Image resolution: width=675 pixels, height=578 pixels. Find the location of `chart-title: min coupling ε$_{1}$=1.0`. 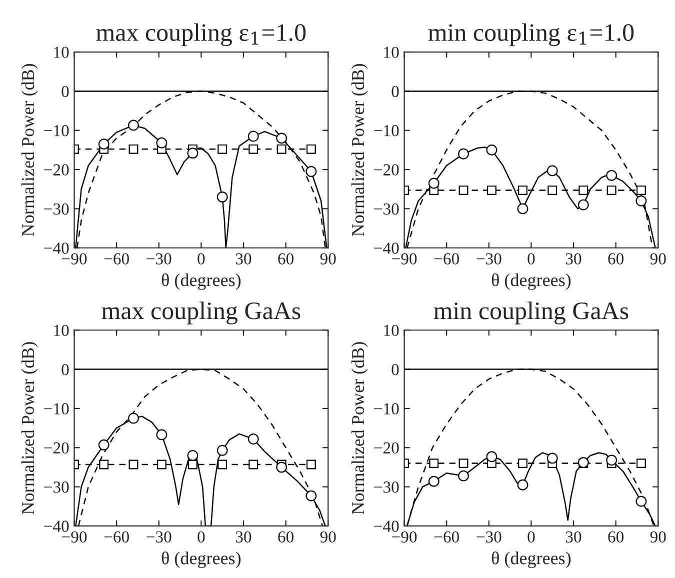

chart-title: min coupling ε$_{1}$=1.0 is located at coordinates (531, 34).